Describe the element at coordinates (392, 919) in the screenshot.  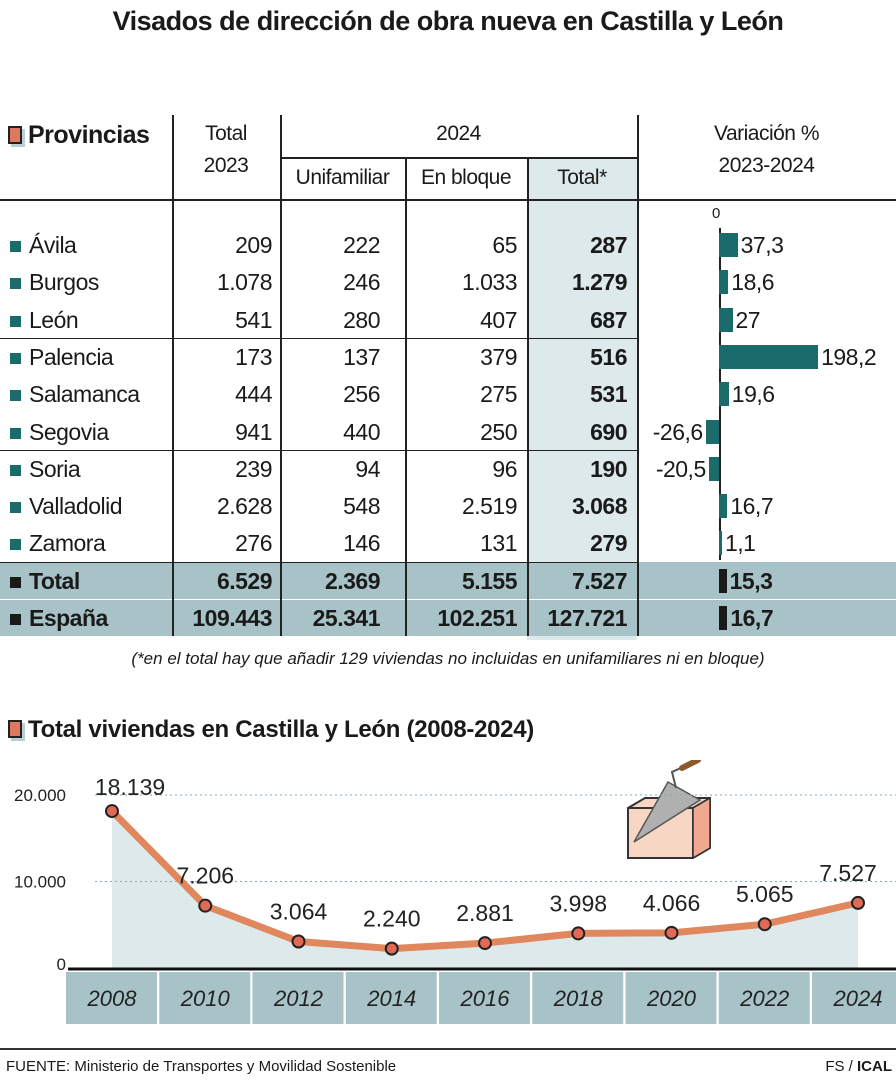
I see `data-label: 2.240` at that location.